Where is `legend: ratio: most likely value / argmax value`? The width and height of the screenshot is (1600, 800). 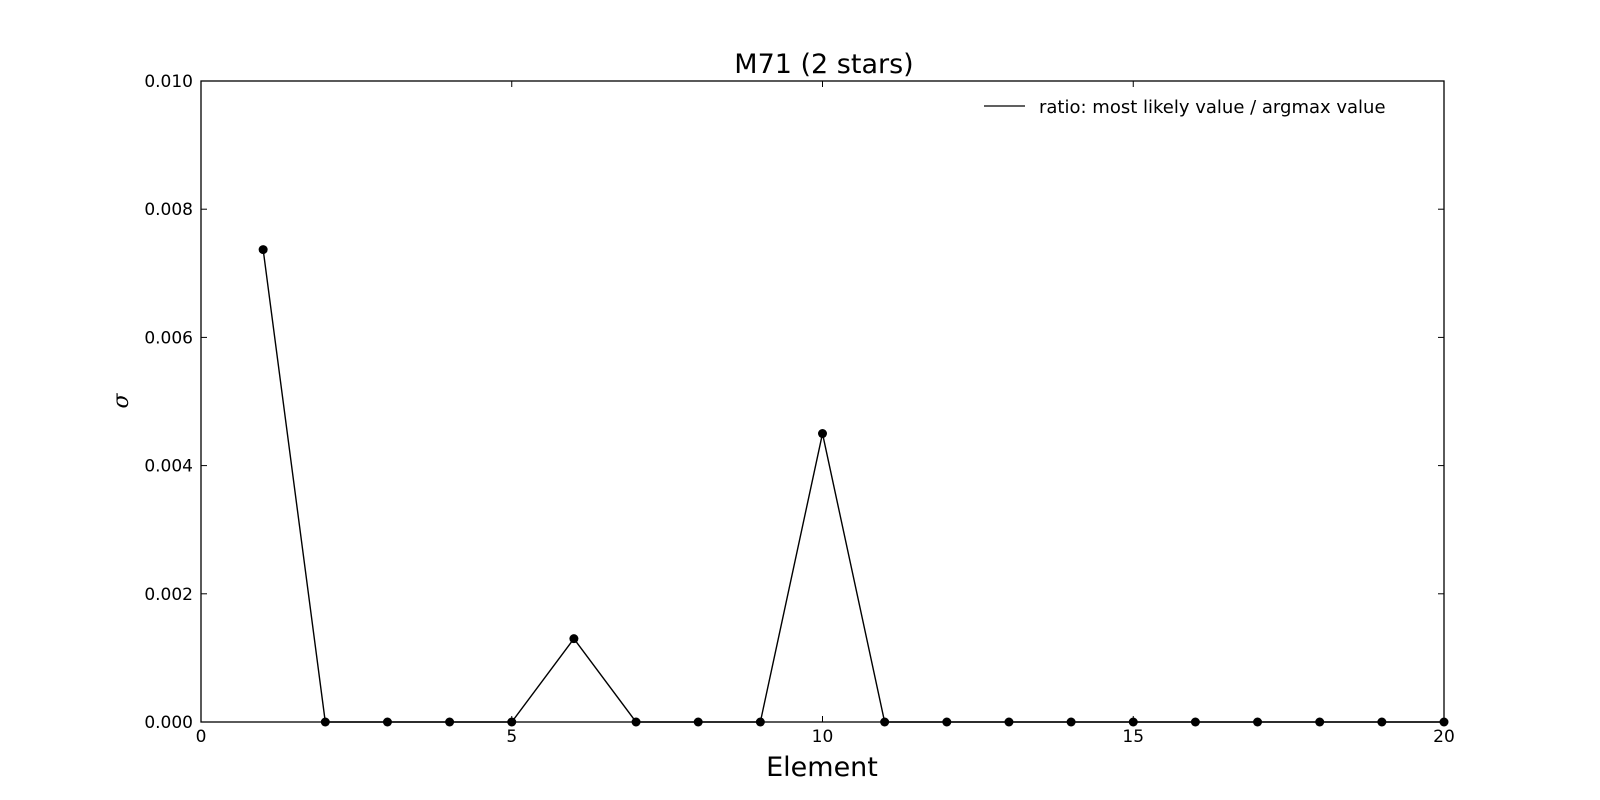 legend: ratio: most likely value / argmax value is located at coordinates (1185, 107).